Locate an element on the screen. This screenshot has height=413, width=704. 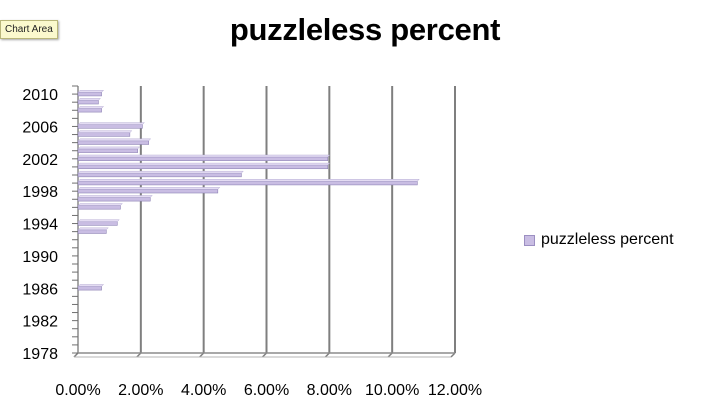
legend-label: puzzleless percent is located at coordinates (607, 239).